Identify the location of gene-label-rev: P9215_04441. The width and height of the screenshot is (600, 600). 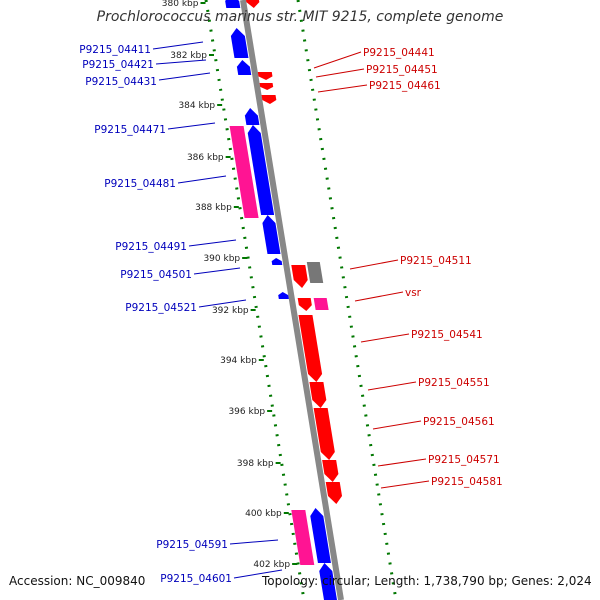
(399, 53).